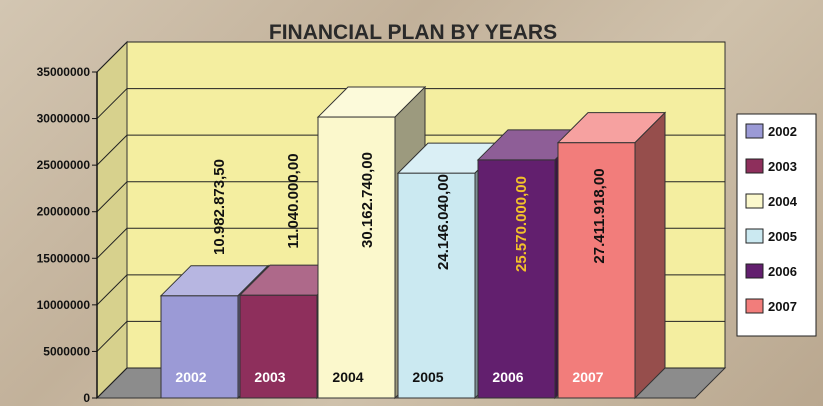 Image resolution: width=823 pixels, height=406 pixels. Describe the element at coordinates (443, 222) in the screenshot. I see `data-label-2005: 24.146.040,00` at that location.